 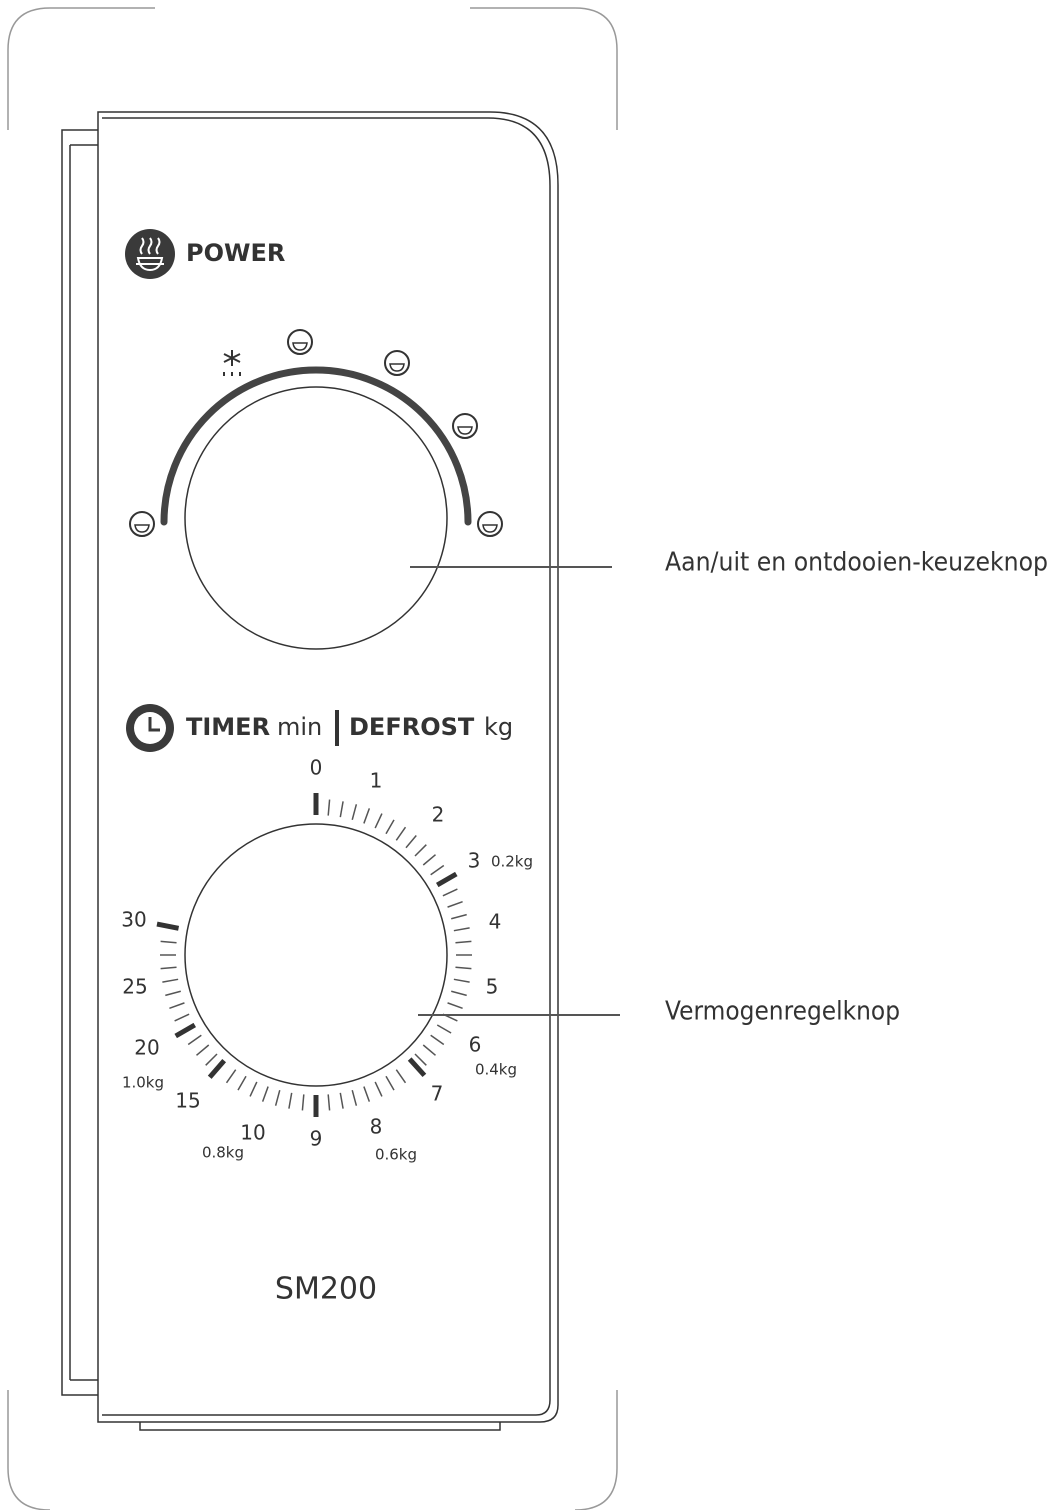 I want to click on timer-ticks, so click(x=314, y=955).